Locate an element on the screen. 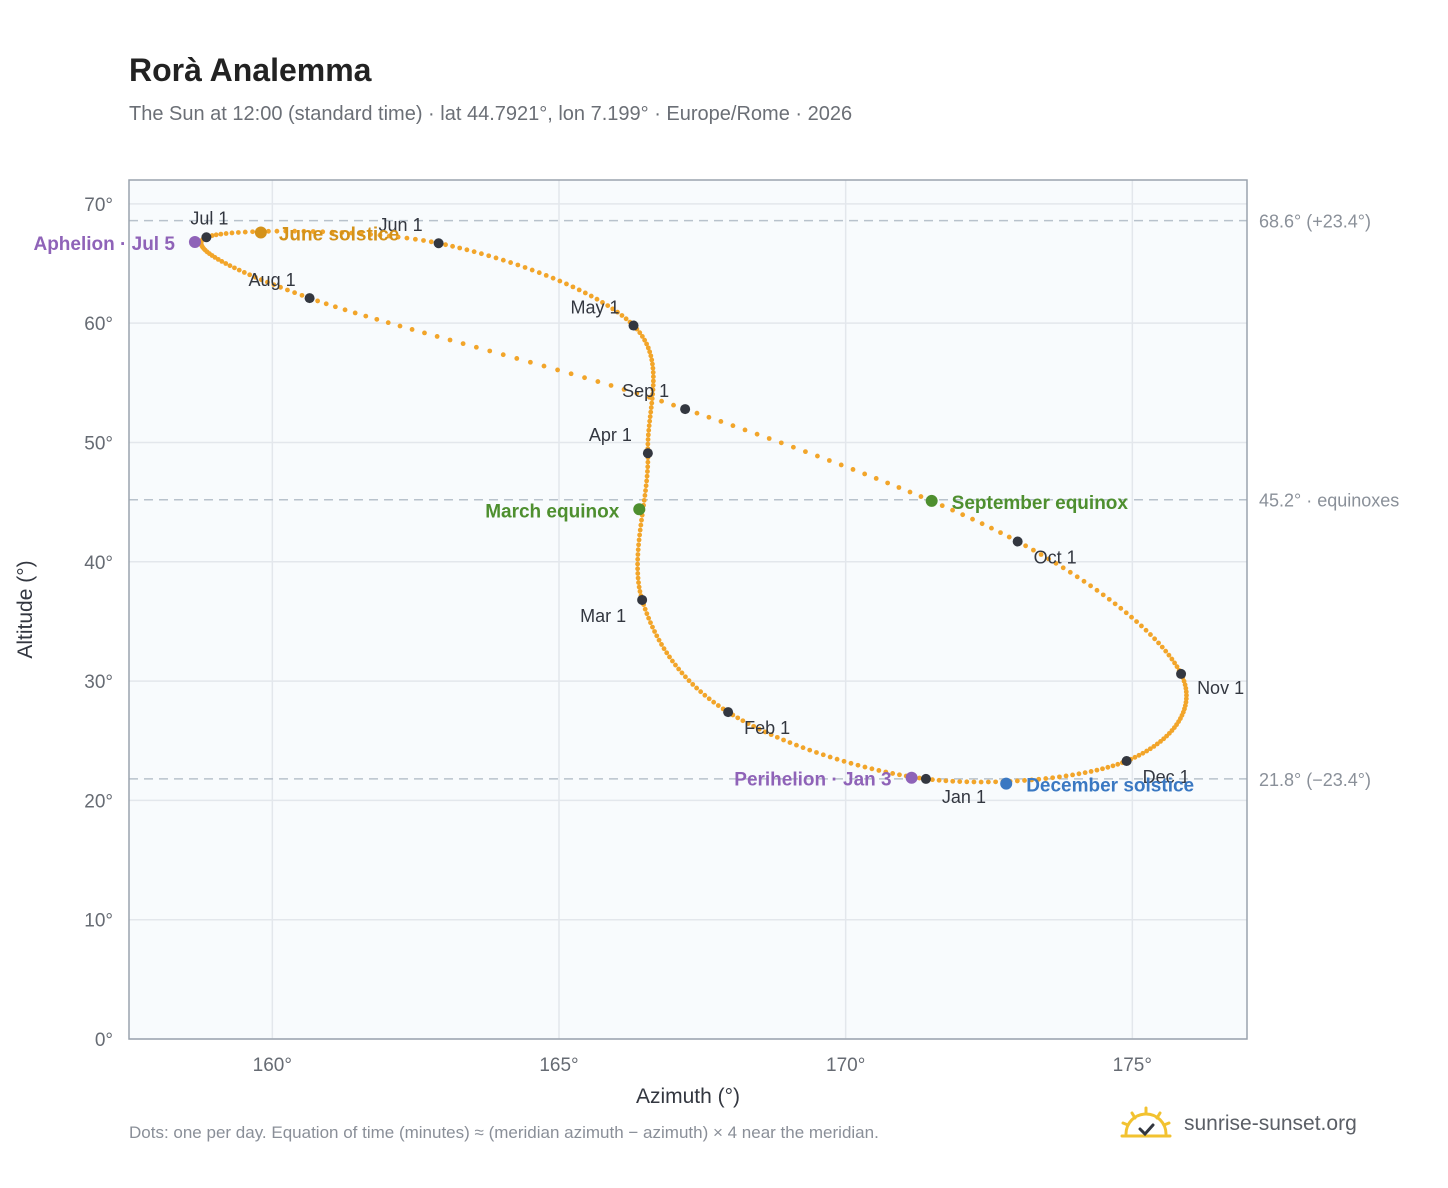 The image size is (1448, 1188). event-label: June solstice is located at coordinates (339, 234).